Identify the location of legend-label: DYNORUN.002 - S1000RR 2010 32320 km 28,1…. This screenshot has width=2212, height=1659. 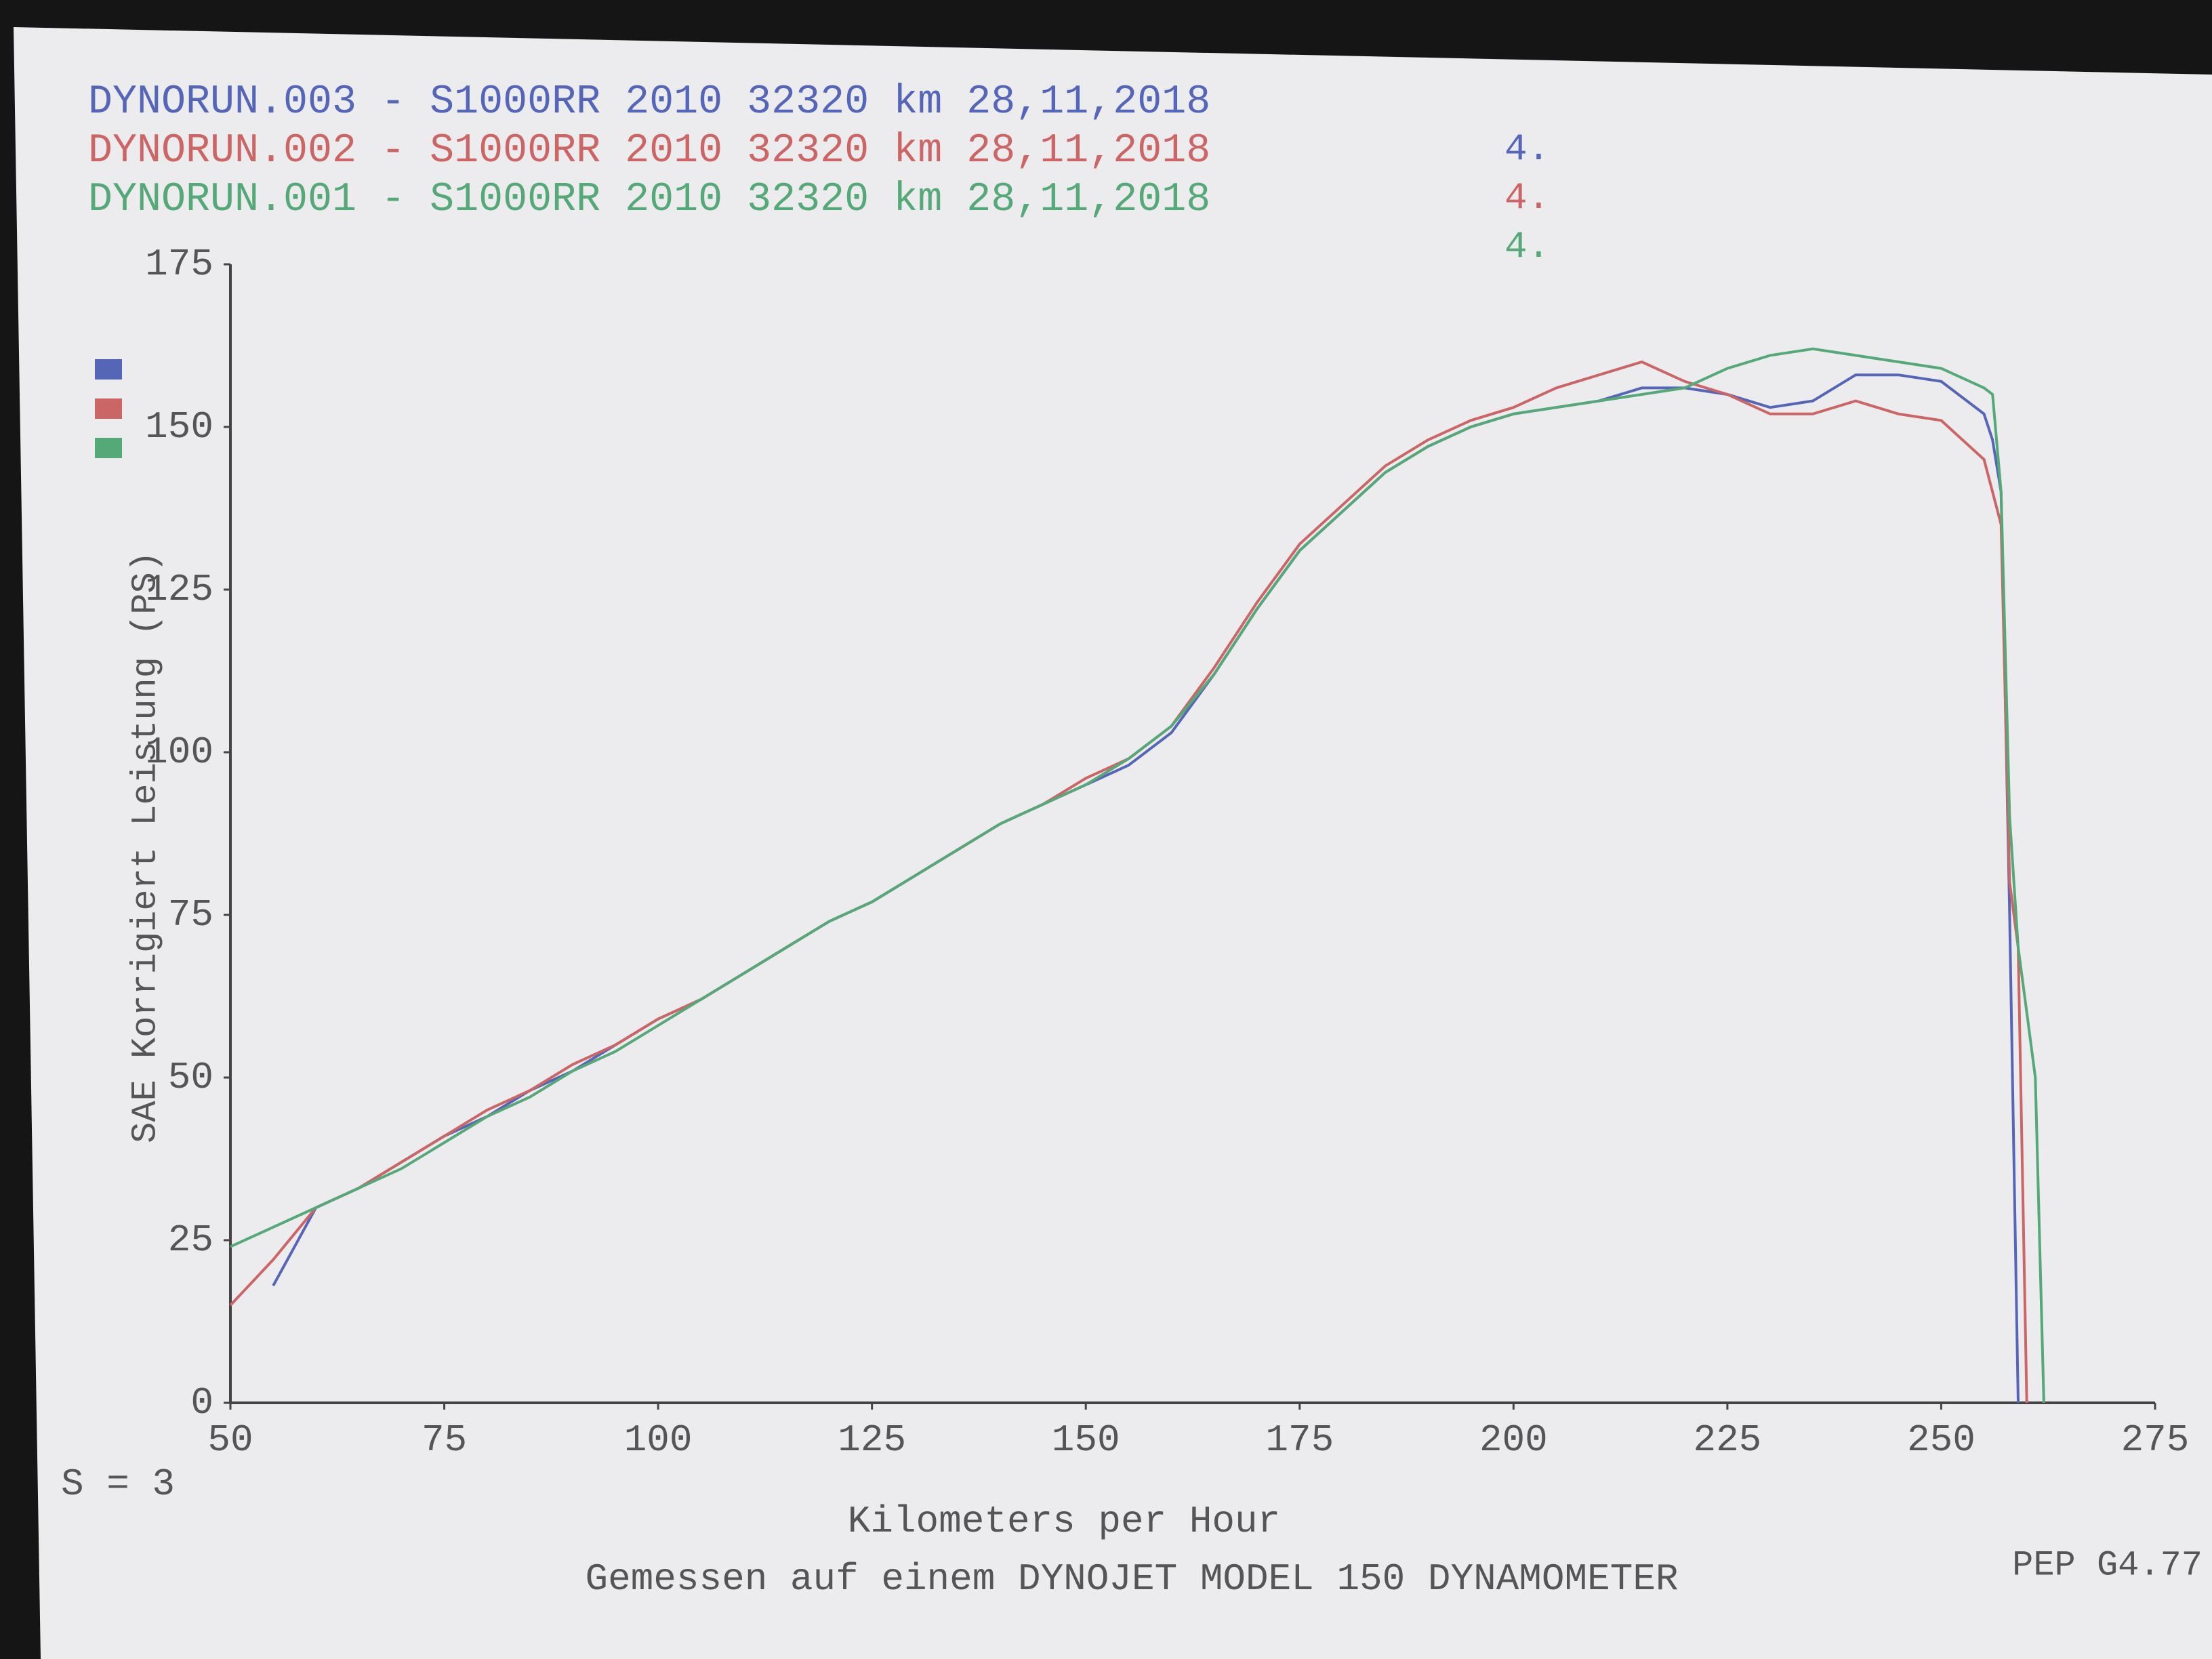
(649, 151).